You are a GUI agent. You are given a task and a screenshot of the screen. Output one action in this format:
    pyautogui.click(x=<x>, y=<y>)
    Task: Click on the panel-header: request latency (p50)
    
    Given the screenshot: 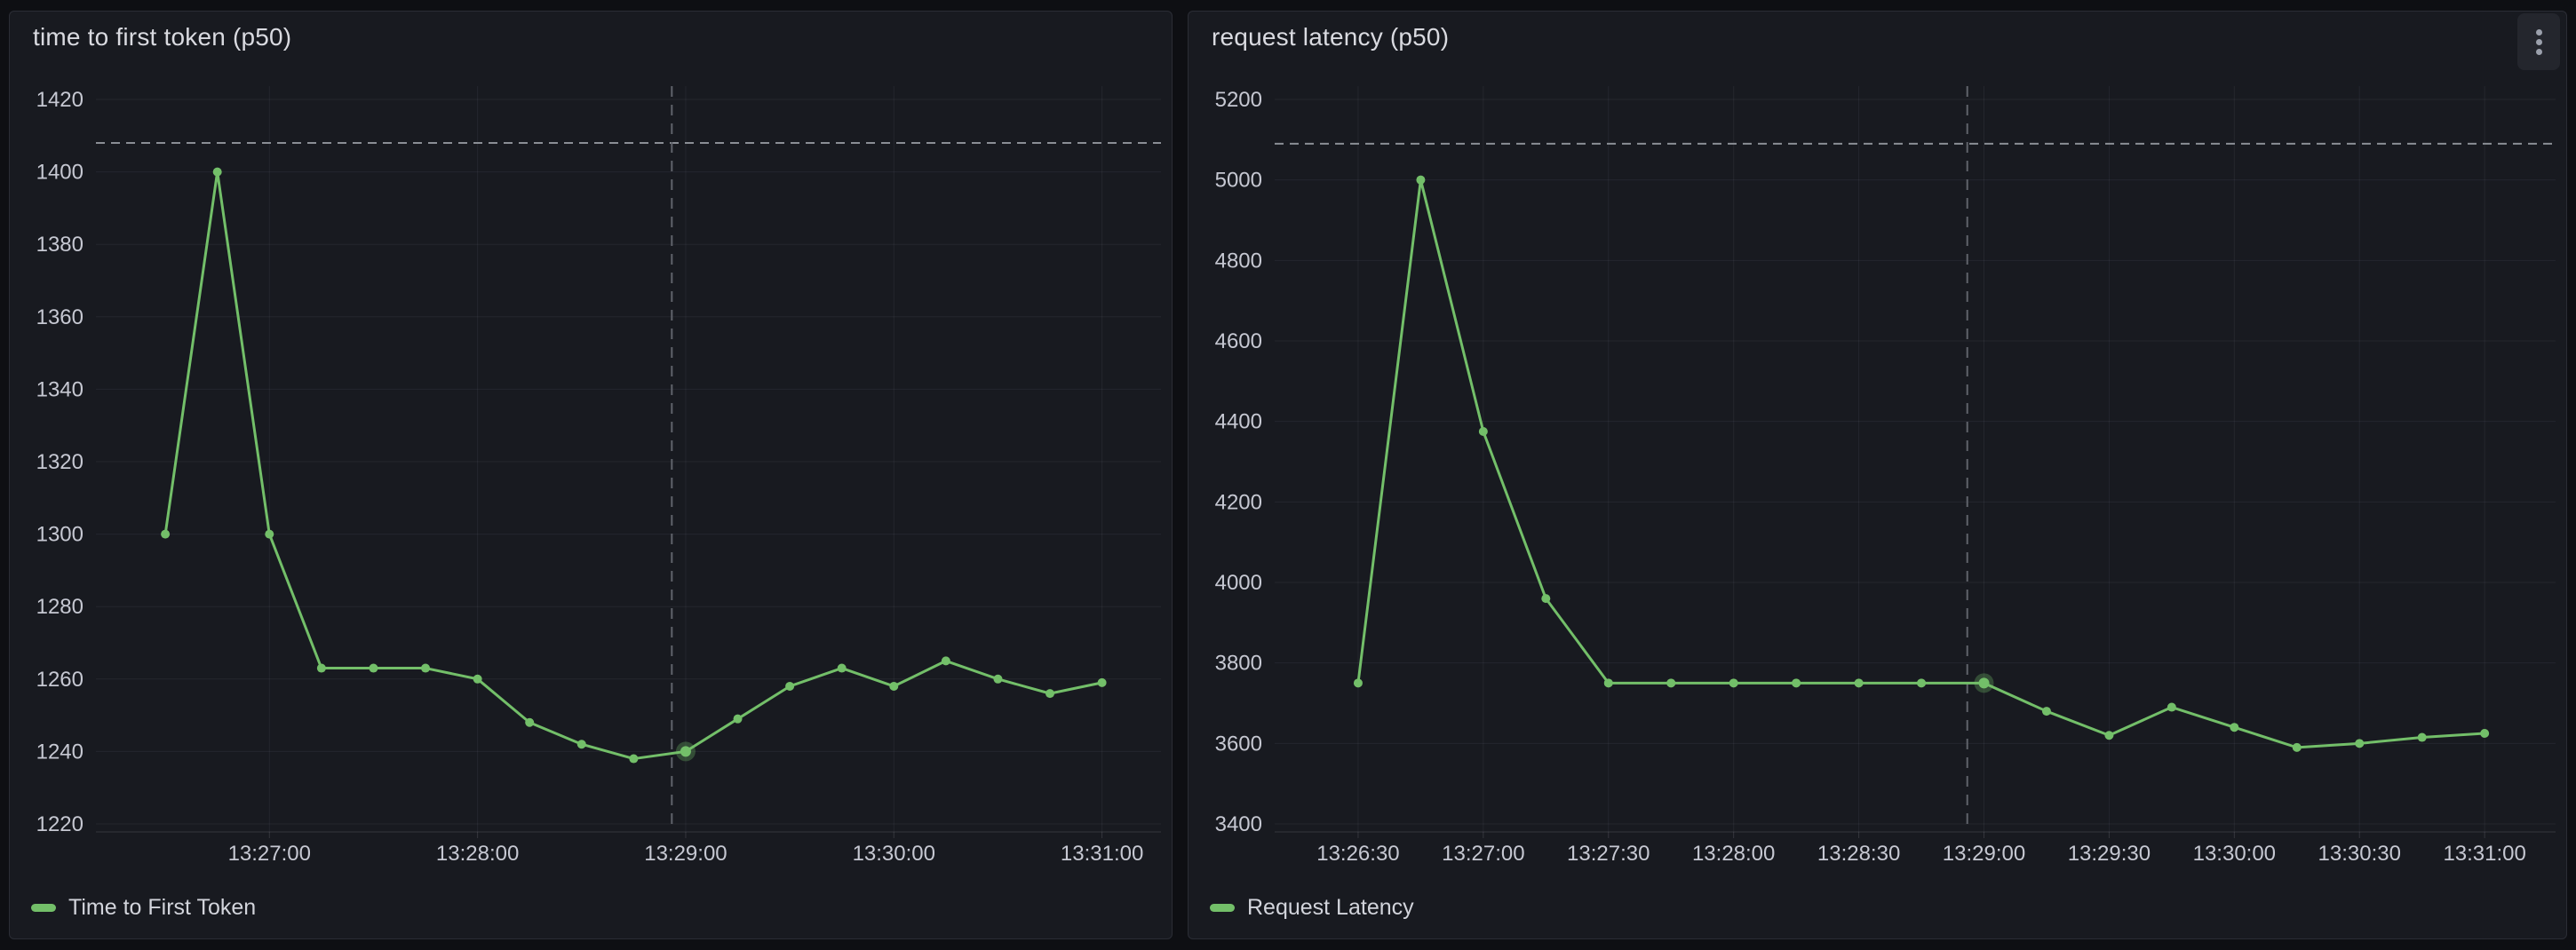 What is the action you would take?
    pyautogui.click(x=1877, y=37)
    